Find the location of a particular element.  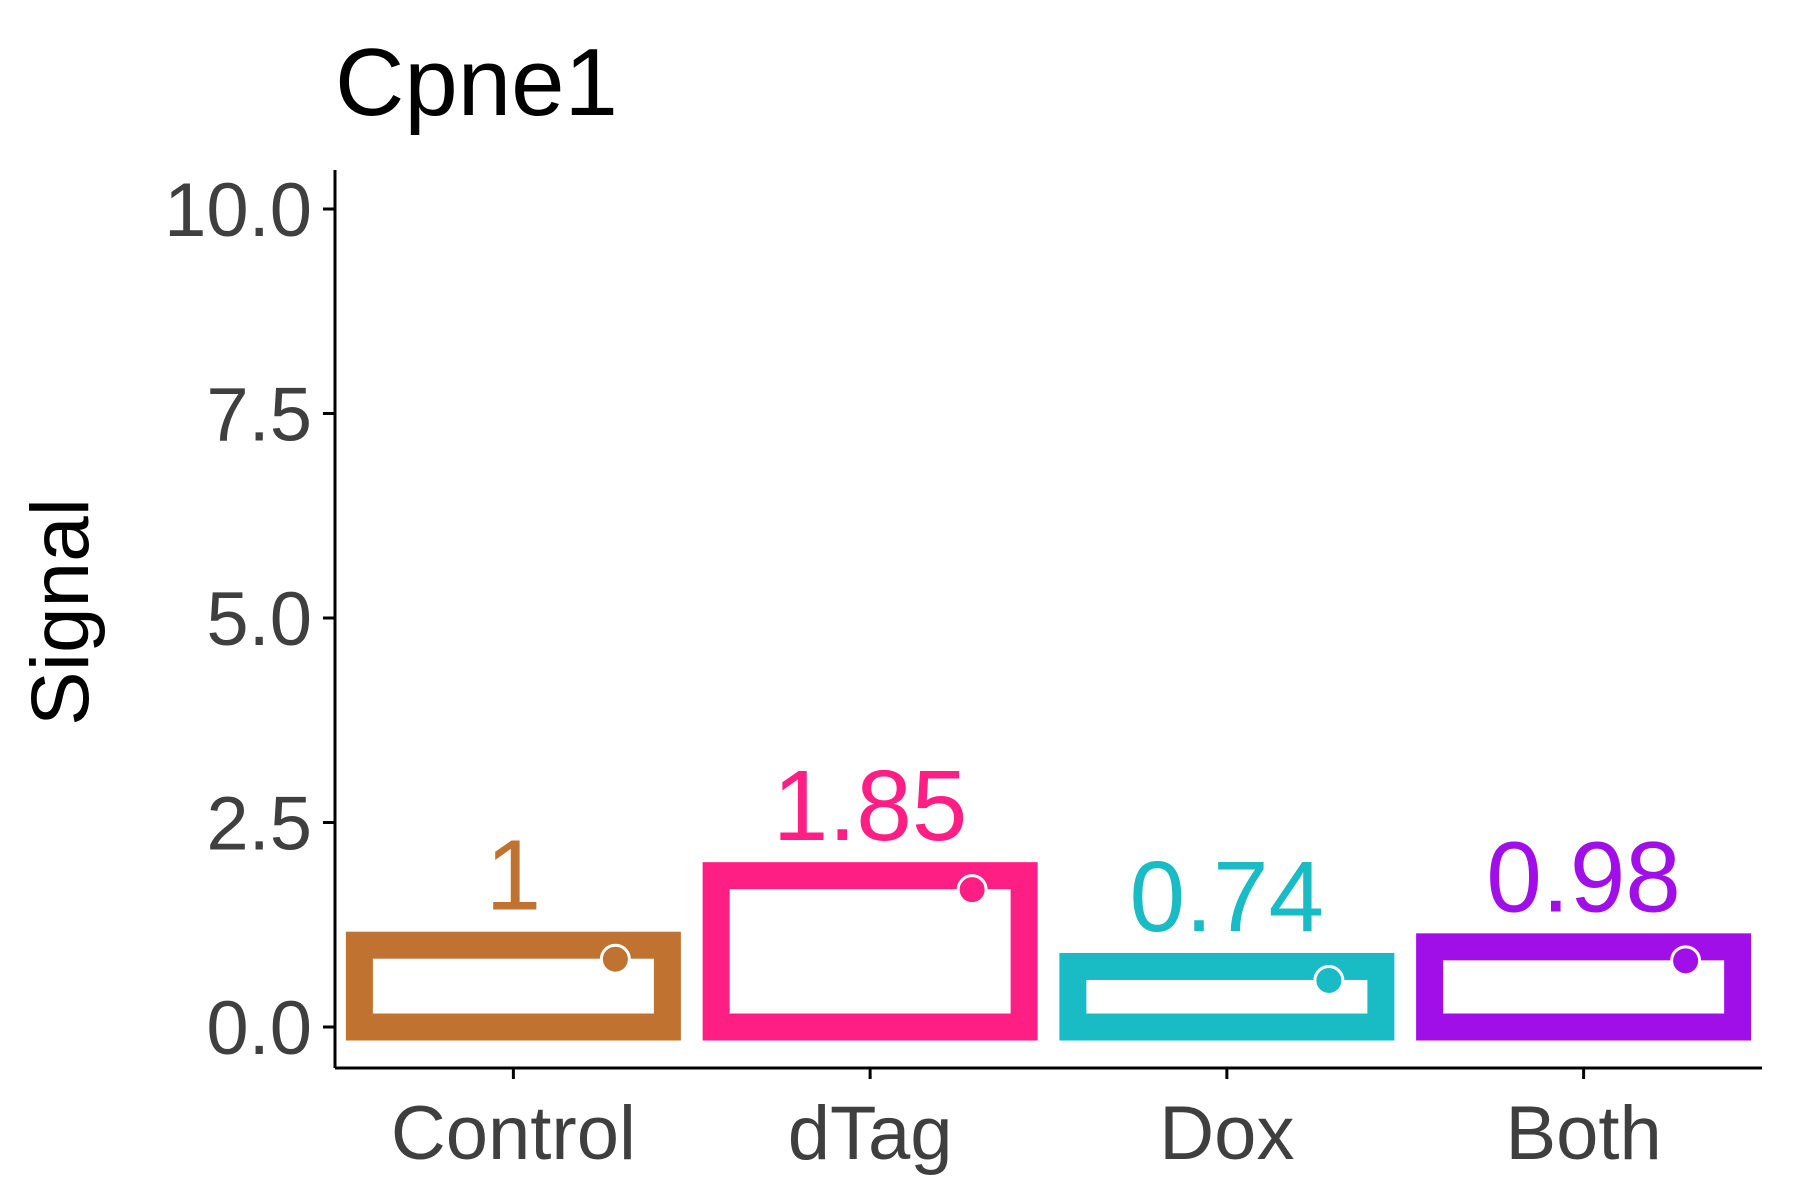

value-label-control: 1 is located at coordinates (514, 876).